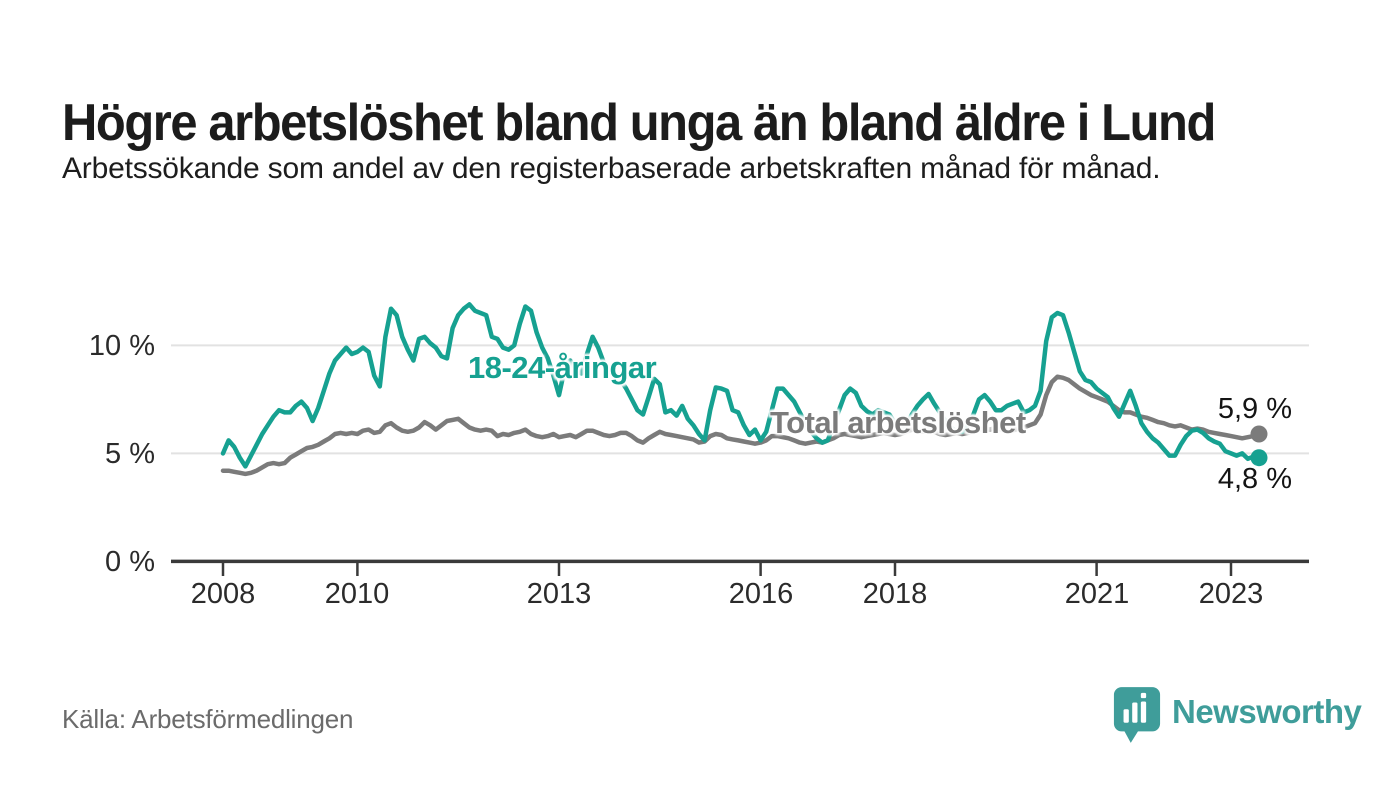 The height and width of the screenshot is (794, 1400). I want to click on total-unemployment-line, so click(741, 425).